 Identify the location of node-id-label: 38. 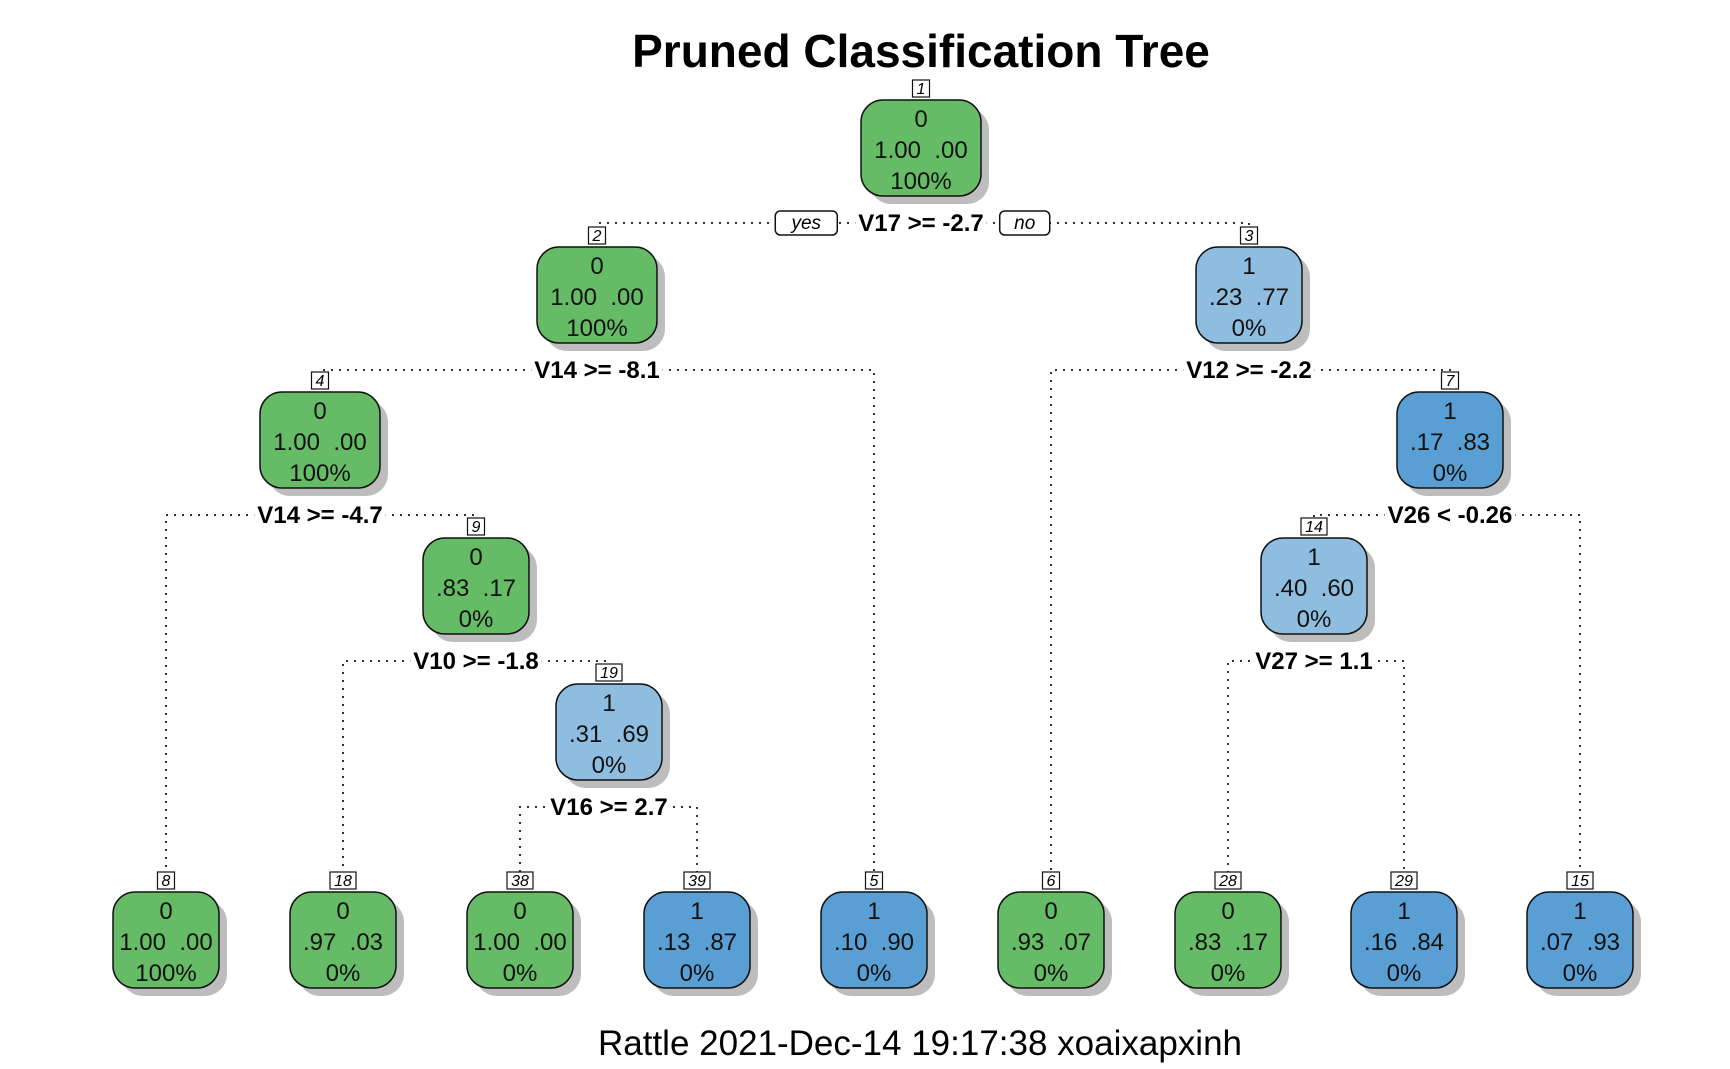
(520, 881).